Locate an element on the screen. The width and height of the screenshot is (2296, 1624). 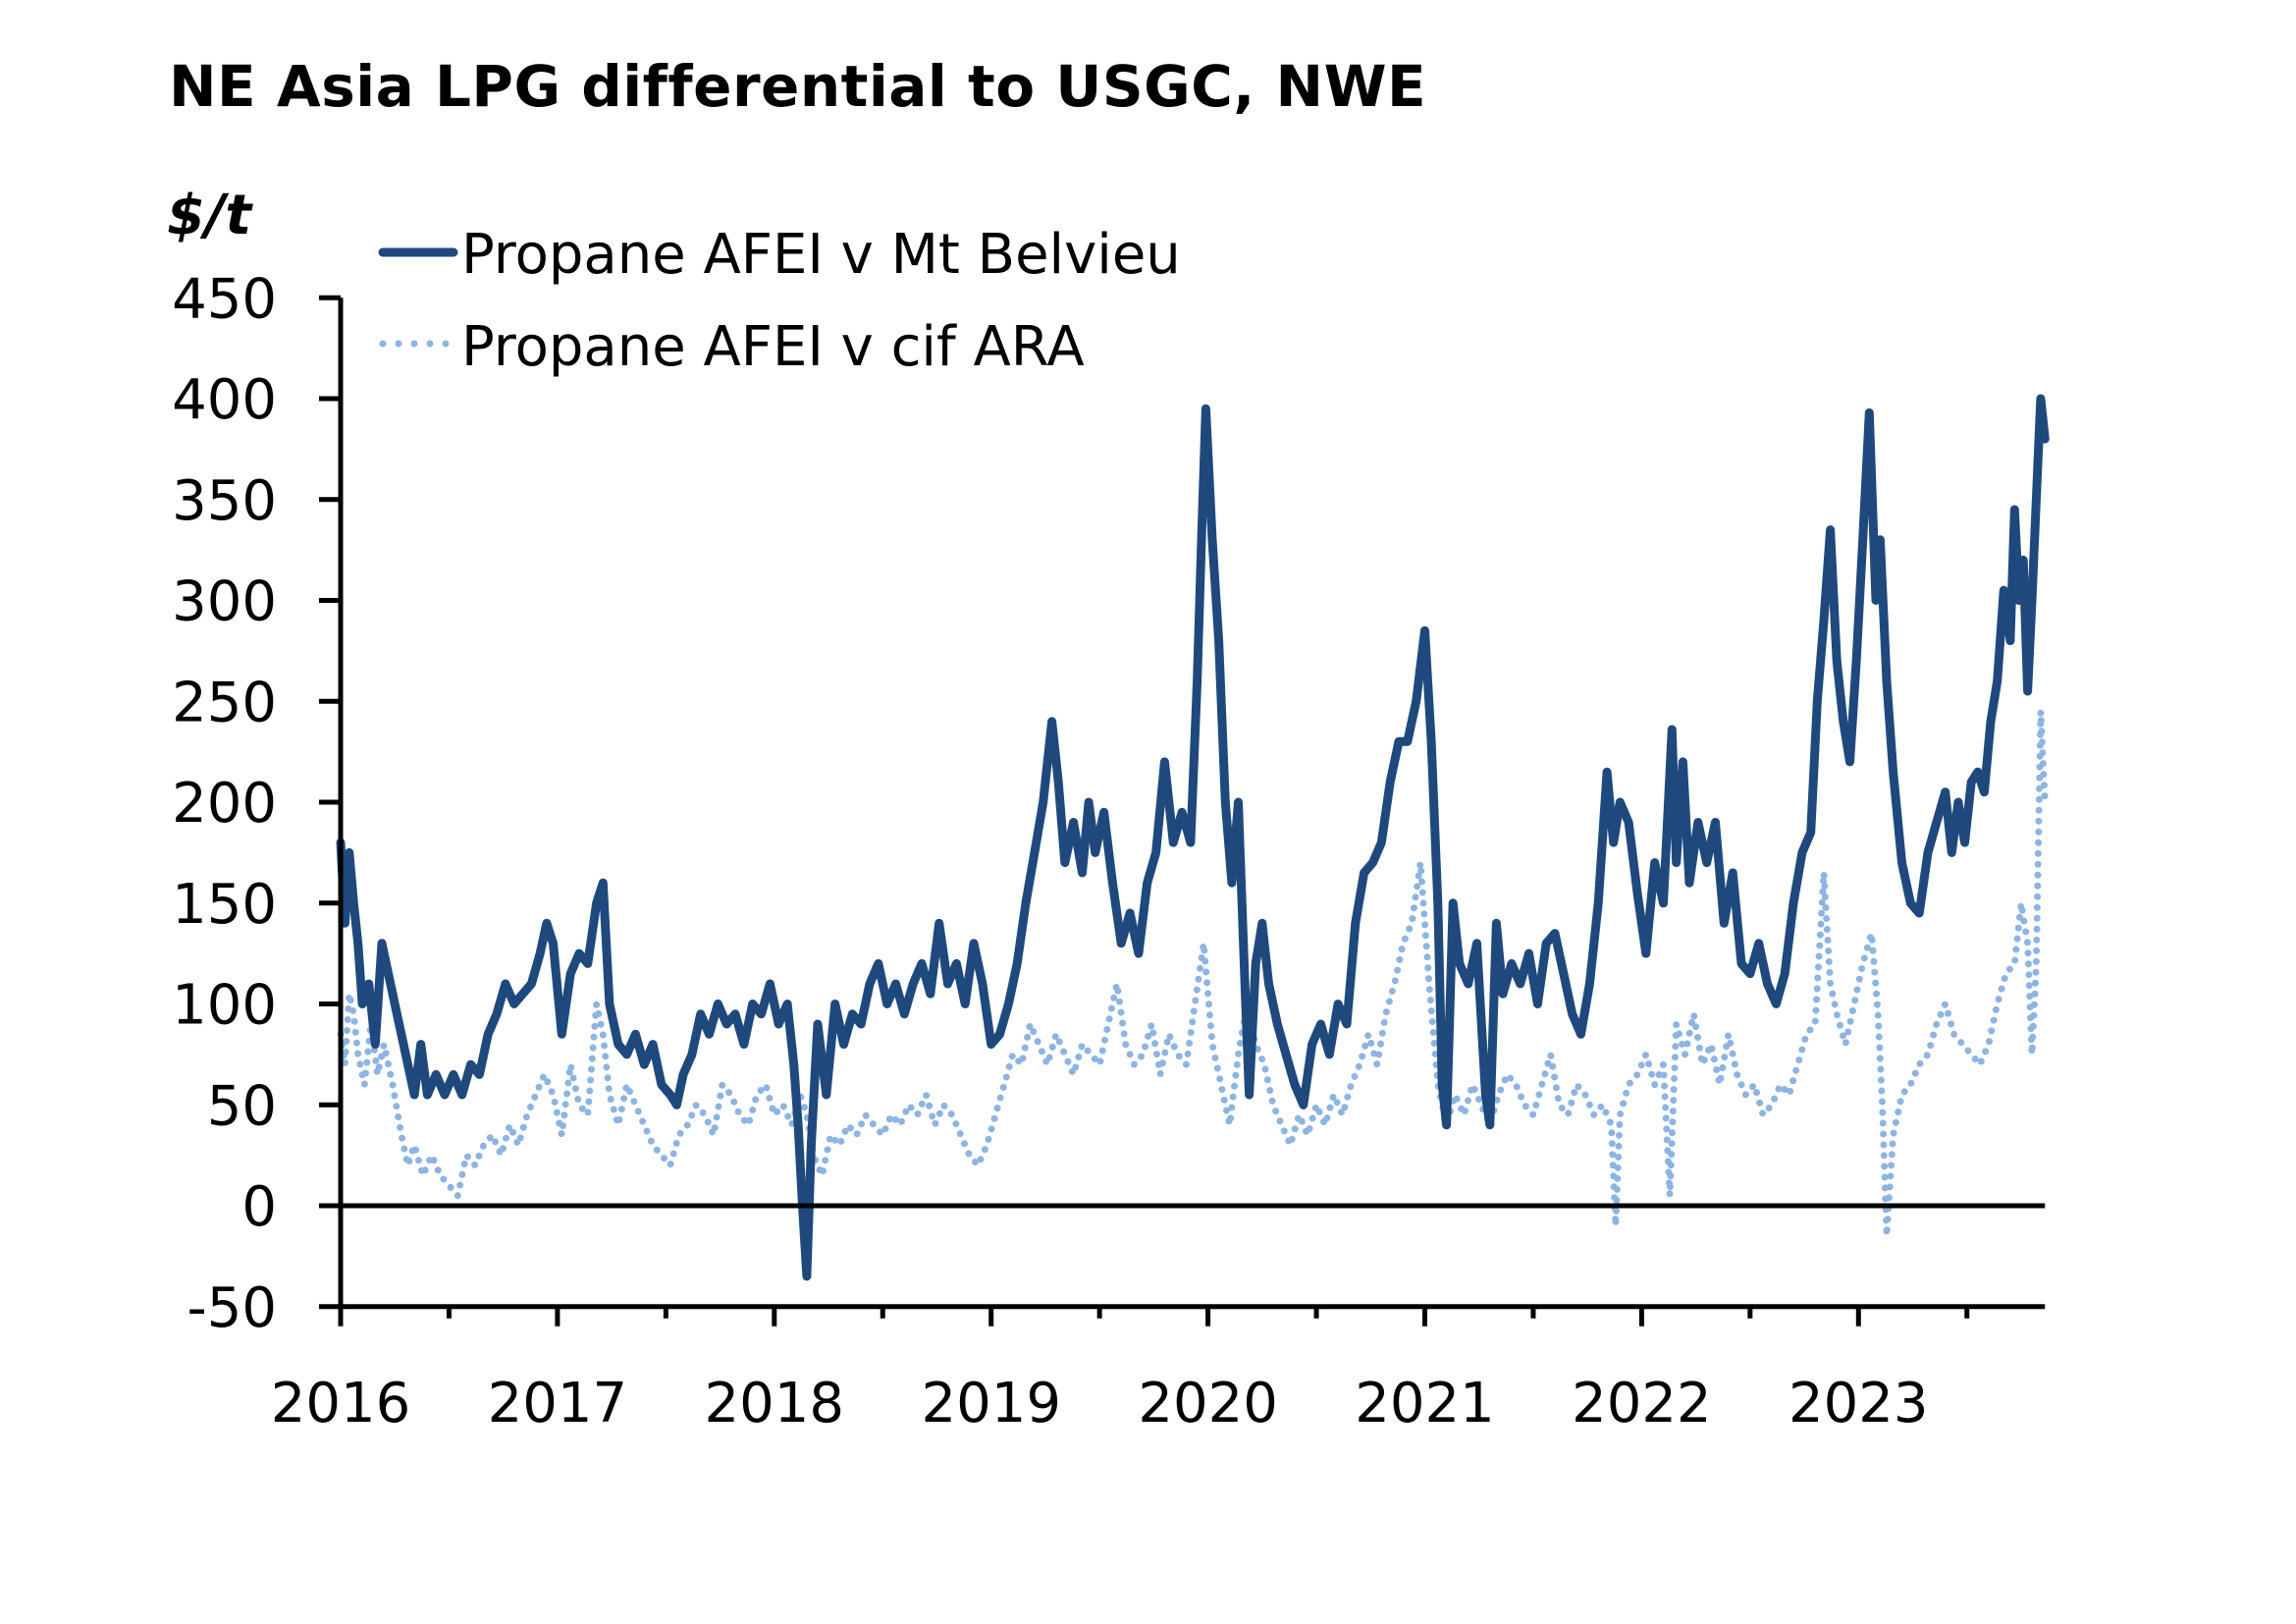
y-tick-labels: 450 400 350 300 250 200 150 100 50 0 -50 is located at coordinates (224, 803).